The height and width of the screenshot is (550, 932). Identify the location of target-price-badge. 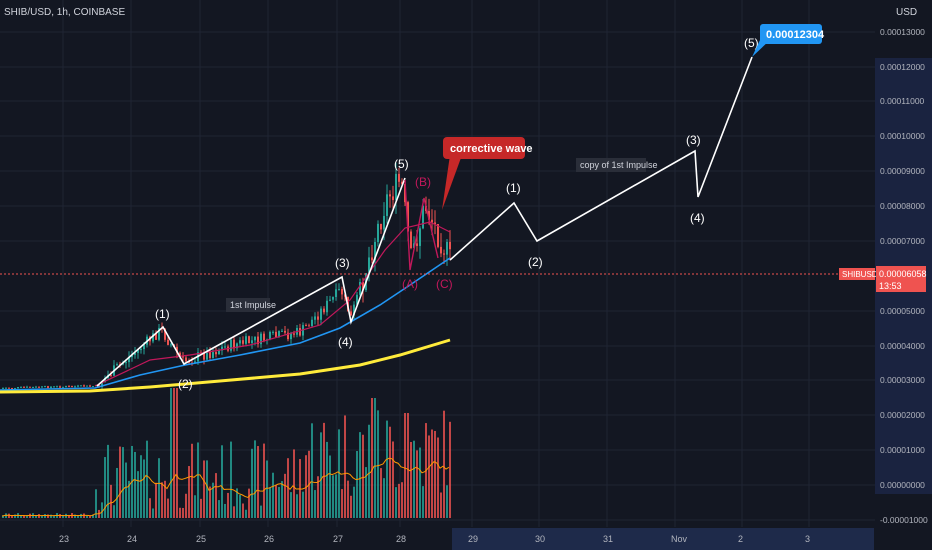
(791, 34).